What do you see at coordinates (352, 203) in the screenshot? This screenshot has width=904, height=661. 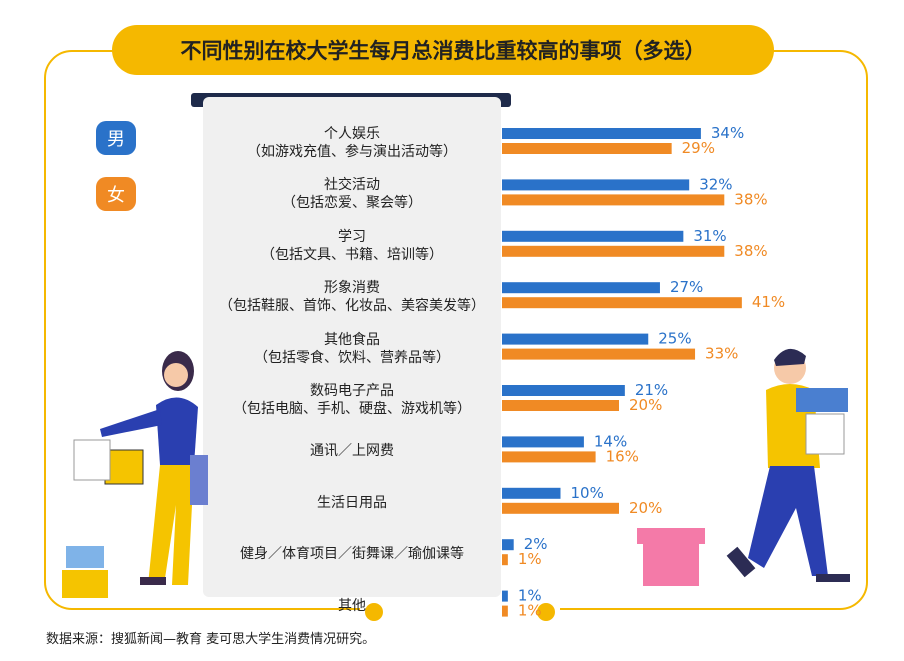 I see `category-note: （包括恋爱、聚会等）` at bounding box center [352, 203].